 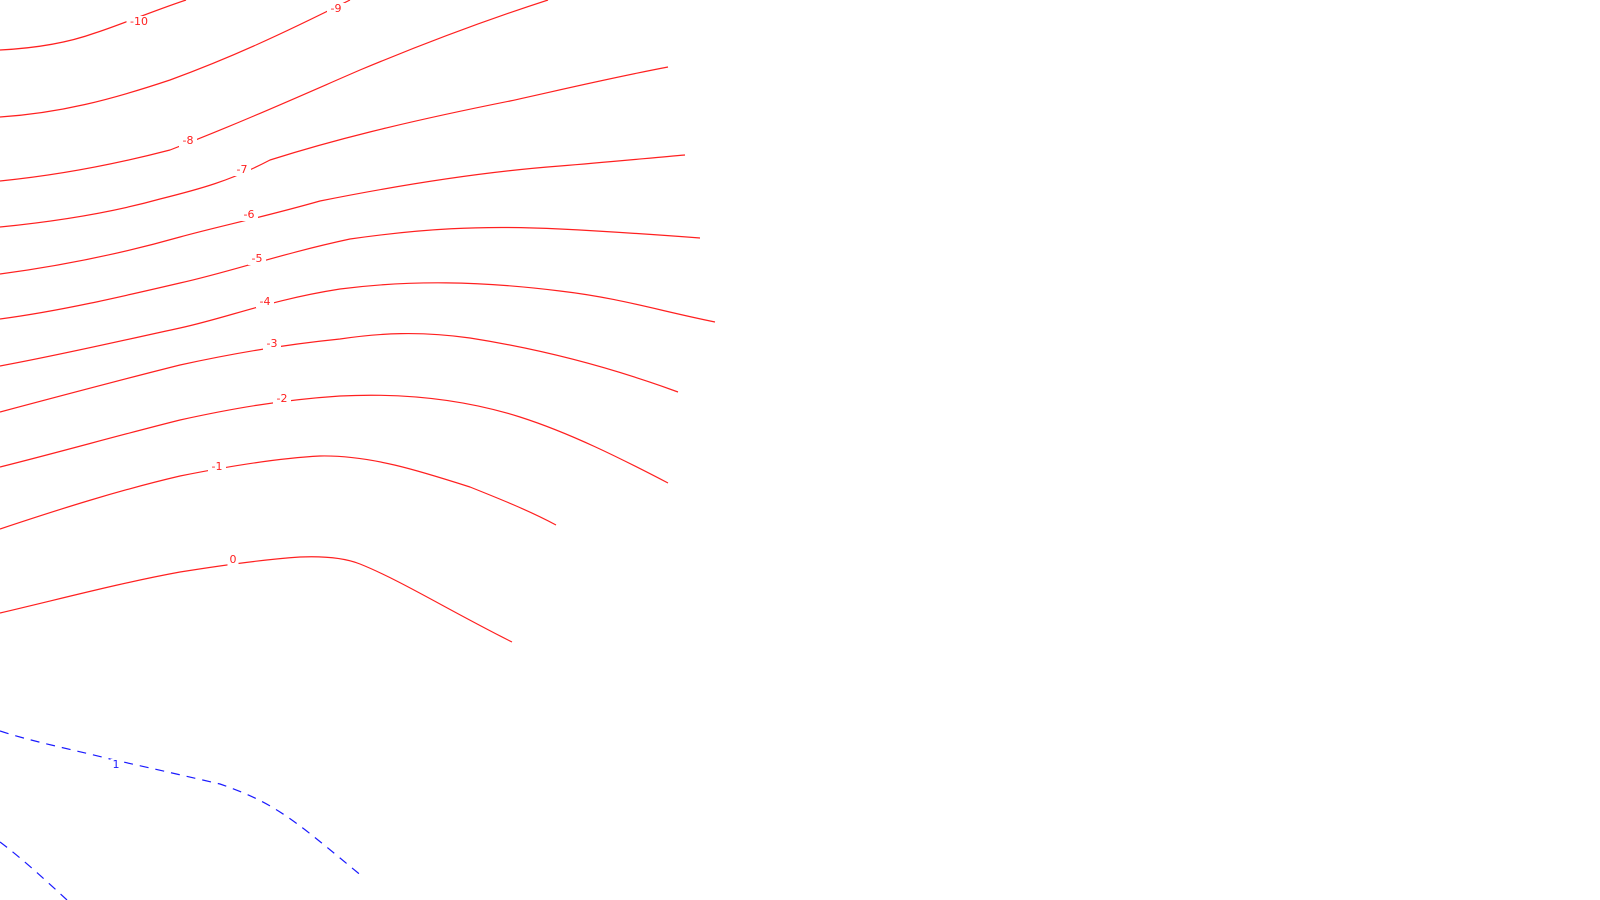 I want to click on contour-label: -2, so click(x=282, y=398).